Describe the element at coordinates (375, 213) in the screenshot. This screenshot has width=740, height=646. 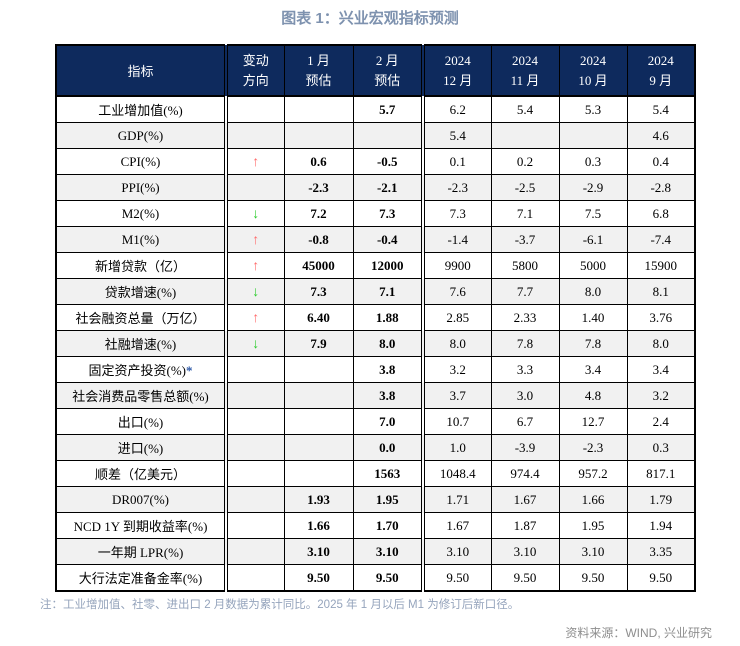
I see `table-row: M2(%) ↓ 7.2 7.3 7.3 7.1 7.5 6.8` at that location.